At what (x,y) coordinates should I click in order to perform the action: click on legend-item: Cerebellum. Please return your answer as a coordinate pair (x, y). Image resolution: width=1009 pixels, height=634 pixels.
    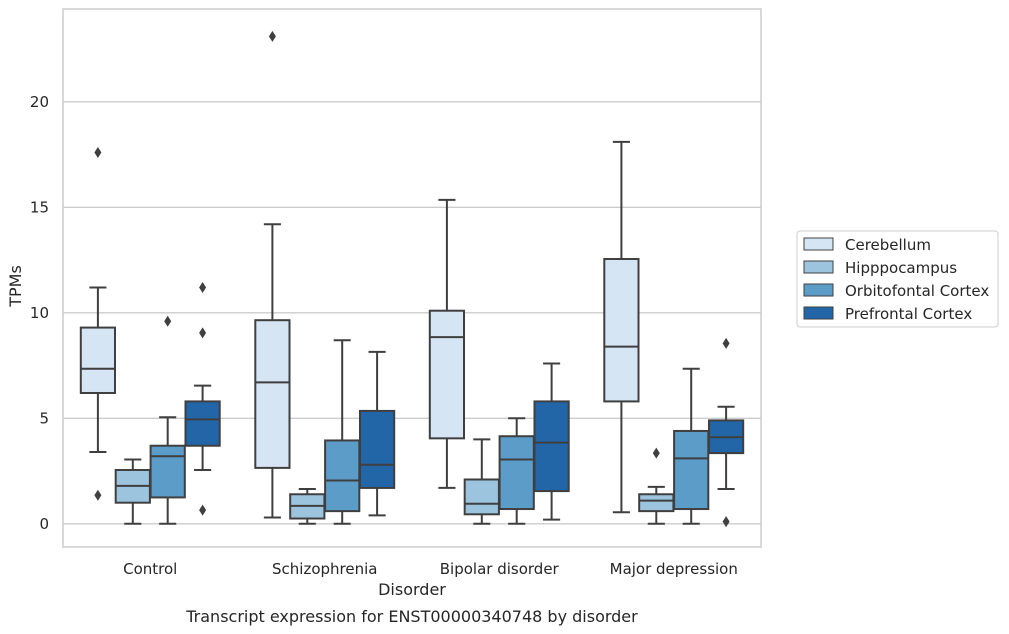
    Looking at the image, I should click on (867, 245).